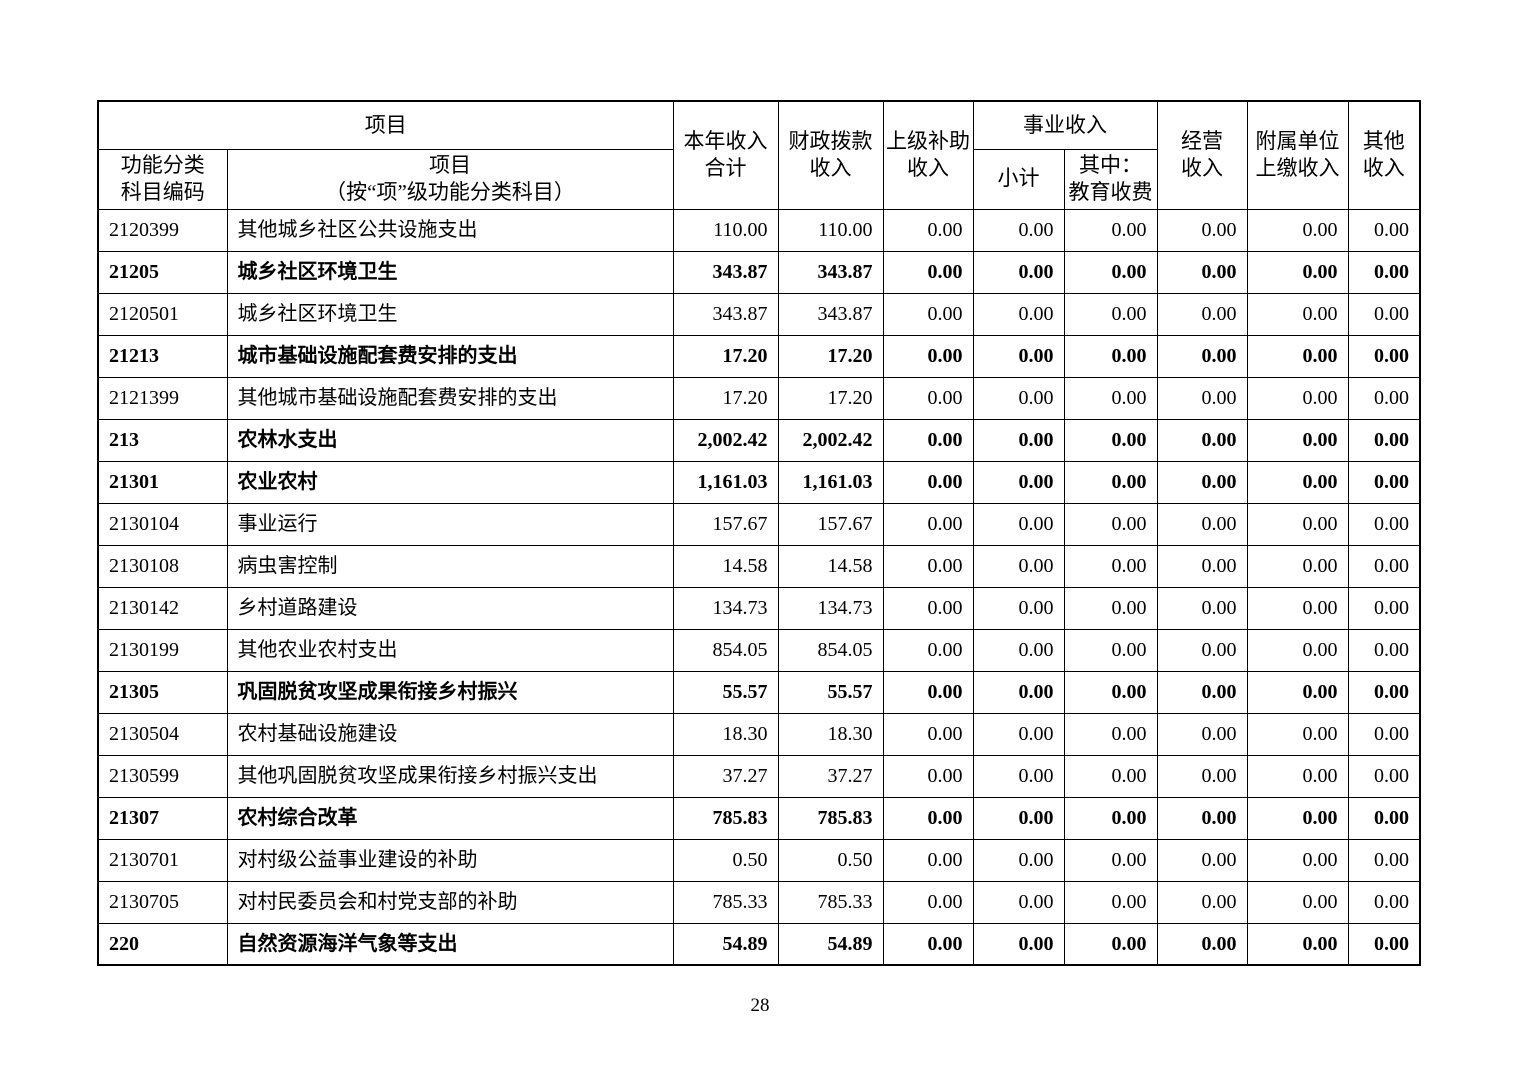  I want to click on cell-value: 110.00, so click(830, 230).